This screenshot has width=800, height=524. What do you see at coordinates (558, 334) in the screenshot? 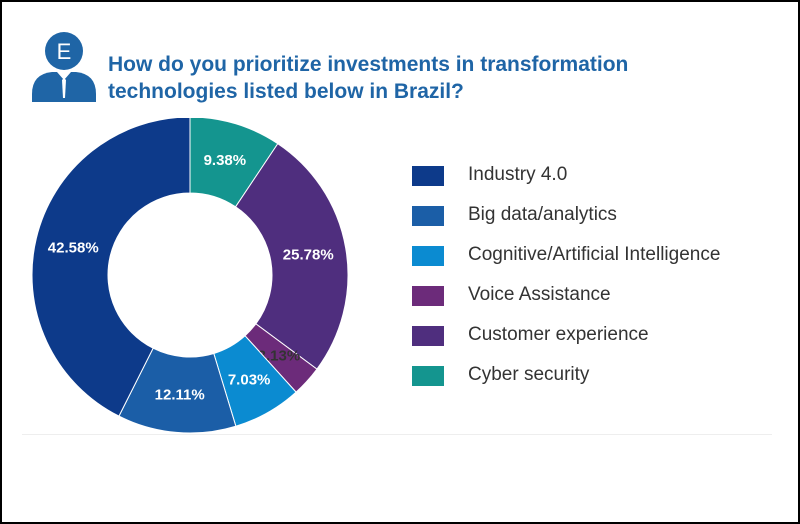
I see `legend-label: Customer experience` at bounding box center [558, 334].